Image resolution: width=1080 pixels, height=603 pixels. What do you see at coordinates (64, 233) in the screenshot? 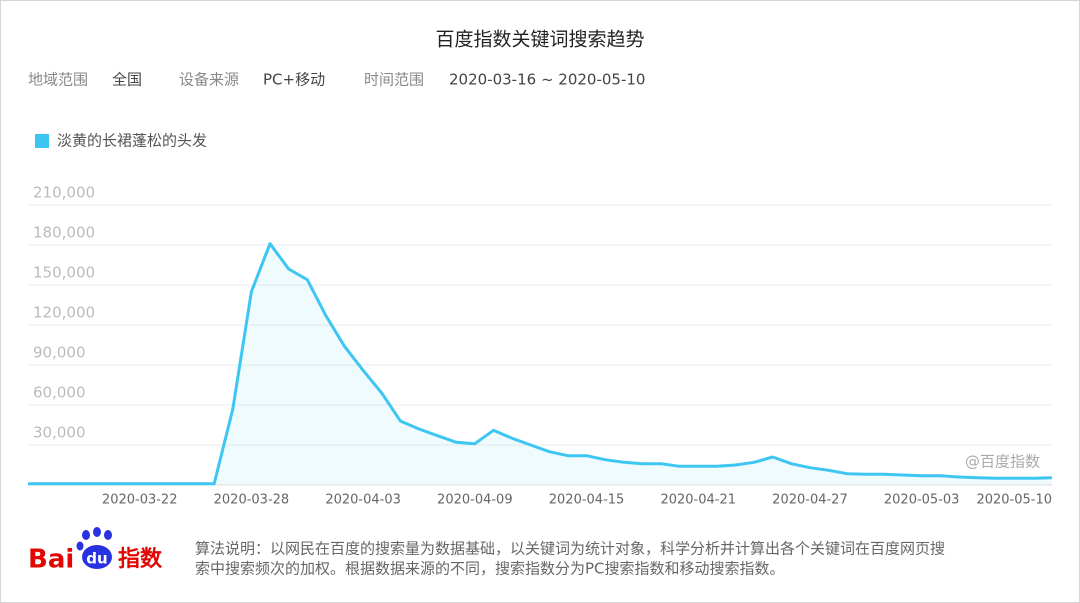
I see `y-tick-label: 180,000` at bounding box center [64, 233].